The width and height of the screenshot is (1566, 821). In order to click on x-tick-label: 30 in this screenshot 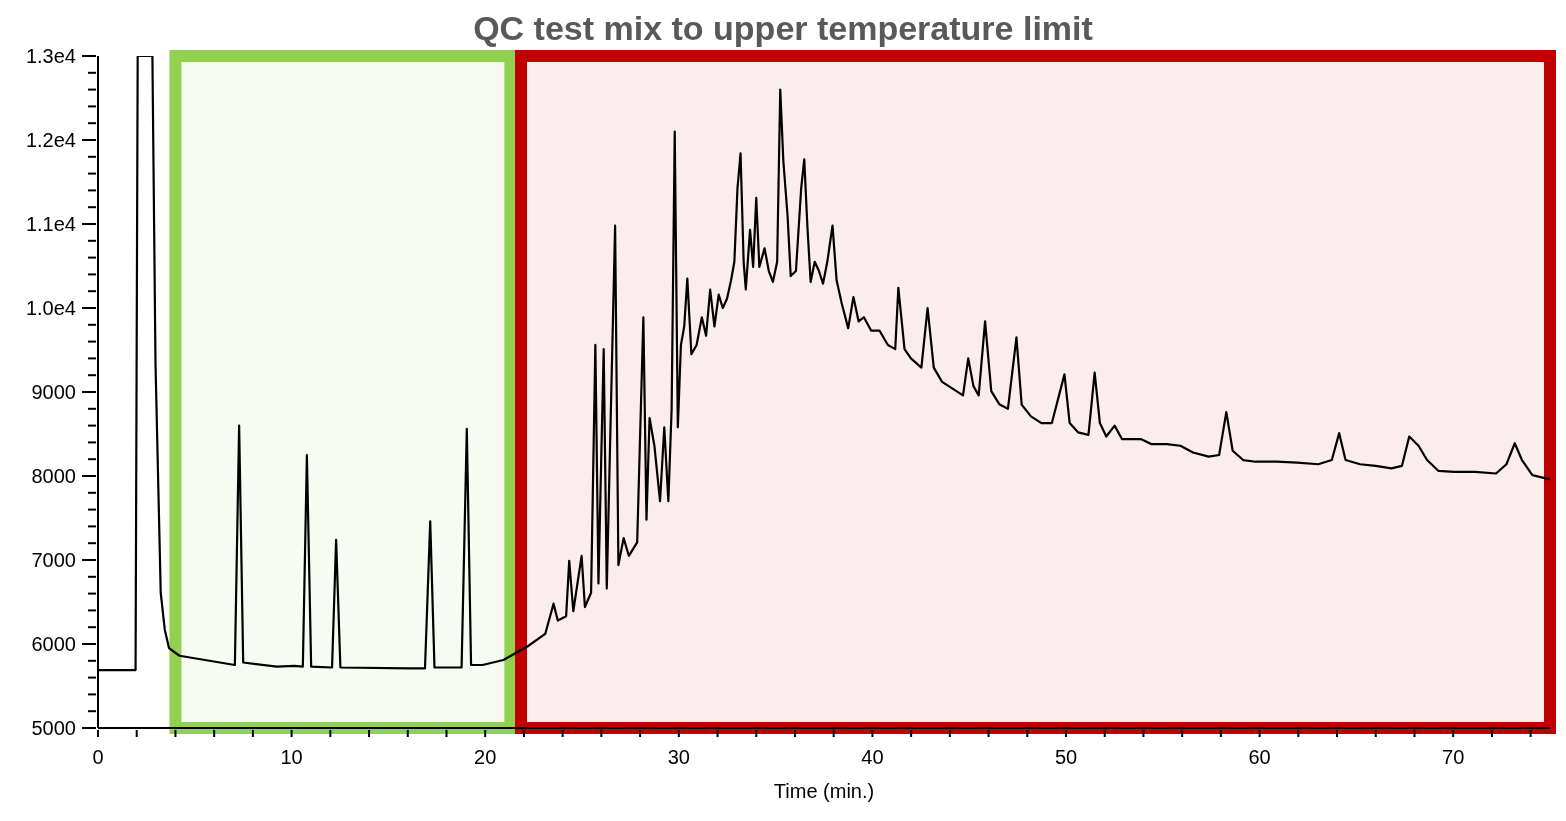, I will do `click(678, 757)`.